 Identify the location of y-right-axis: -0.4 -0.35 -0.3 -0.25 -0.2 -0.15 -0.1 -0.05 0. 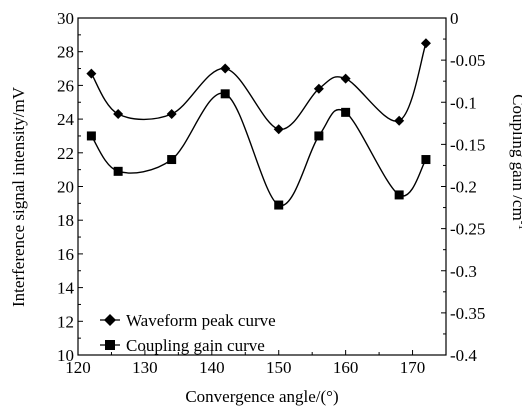
(463, 187).